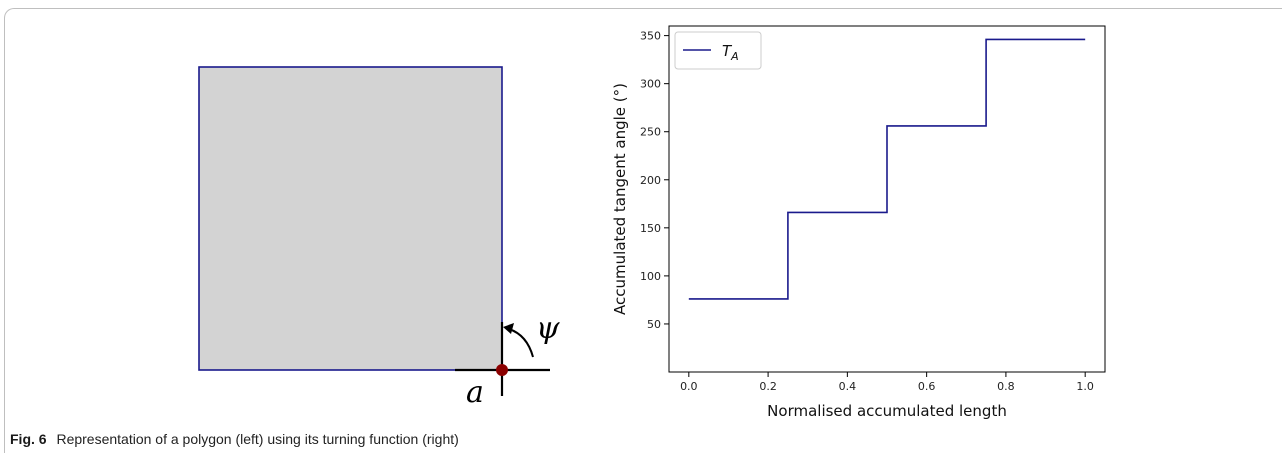 This screenshot has width=1287, height=459. What do you see at coordinates (1006, 386) in the screenshot?
I see `x-tick-label: 0.8` at bounding box center [1006, 386].